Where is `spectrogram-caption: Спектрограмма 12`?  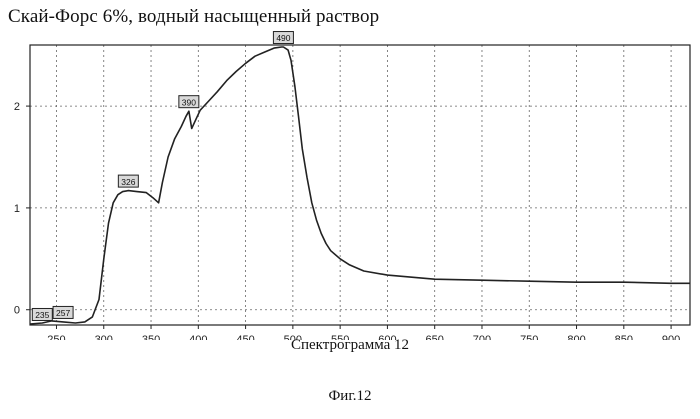
spectrogram-caption: Спектрограмма 12 is located at coordinates (350, 345).